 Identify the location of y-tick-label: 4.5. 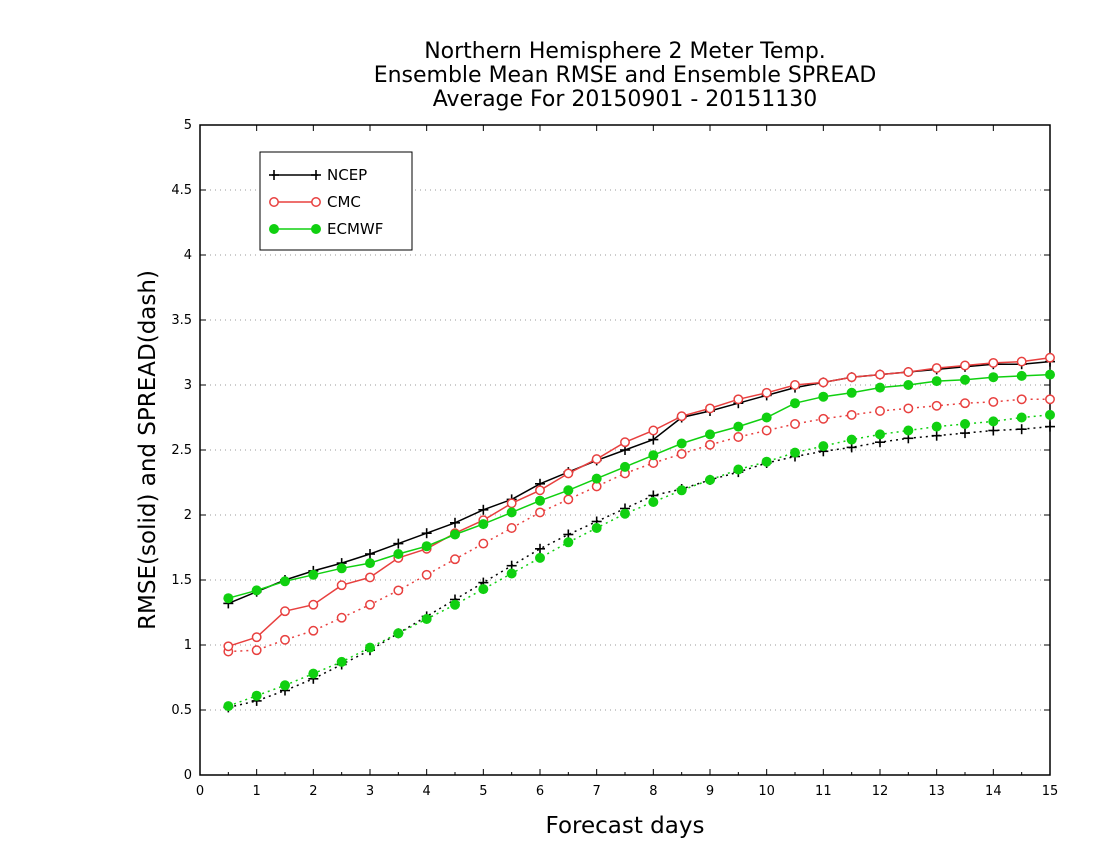
(181, 190).